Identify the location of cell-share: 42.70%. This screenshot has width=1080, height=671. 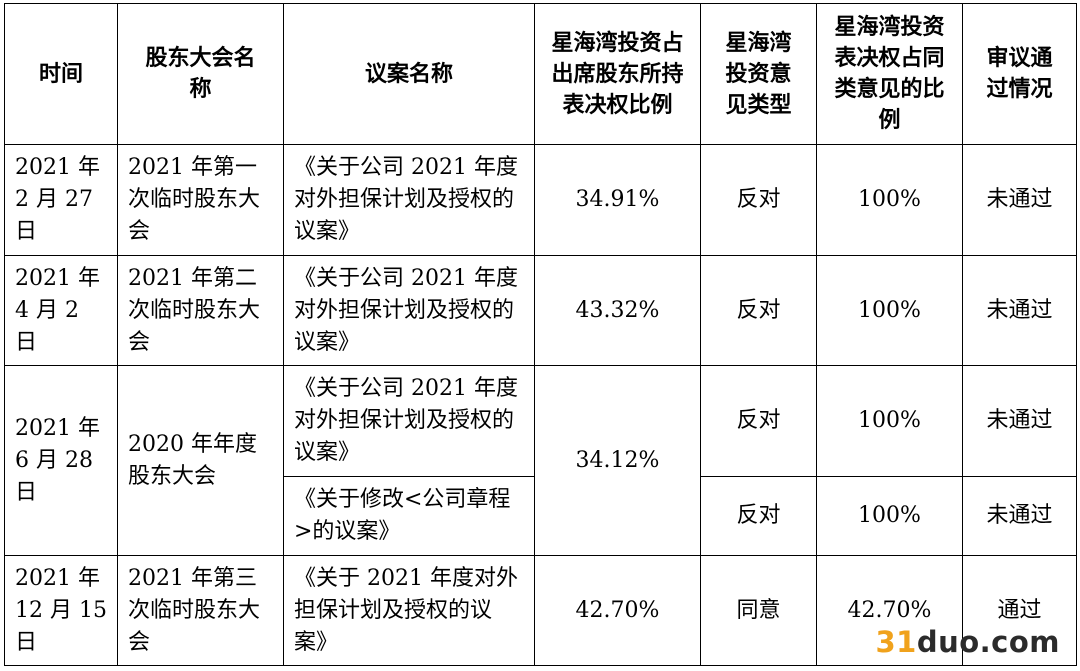
(889, 610).